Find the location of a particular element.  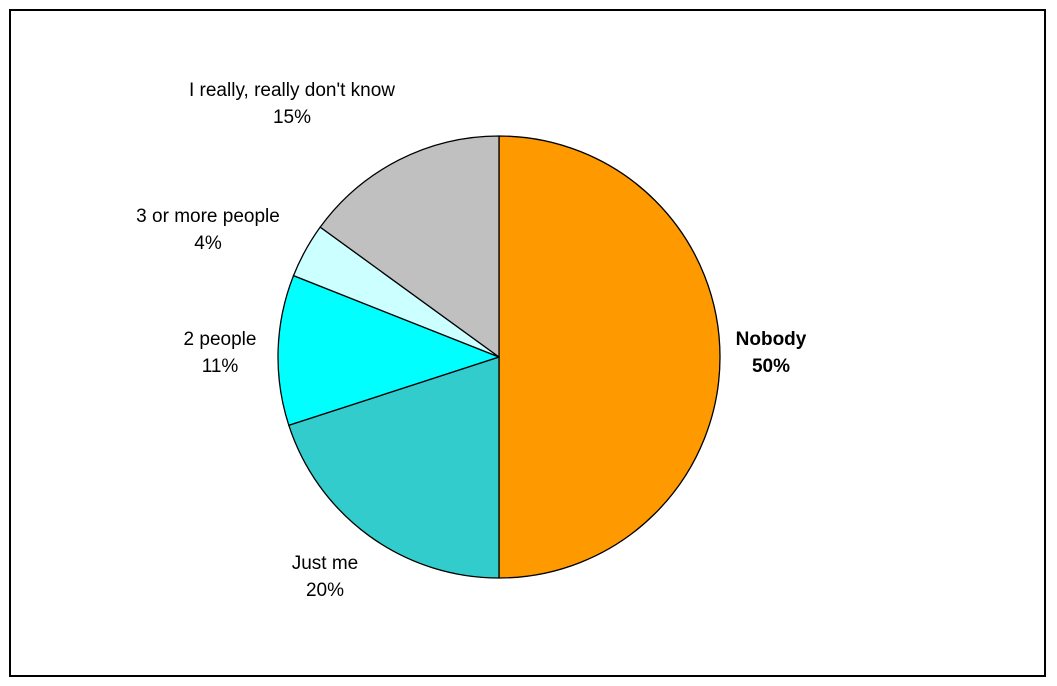

pie-slice-2-people is located at coordinates (388, 350).